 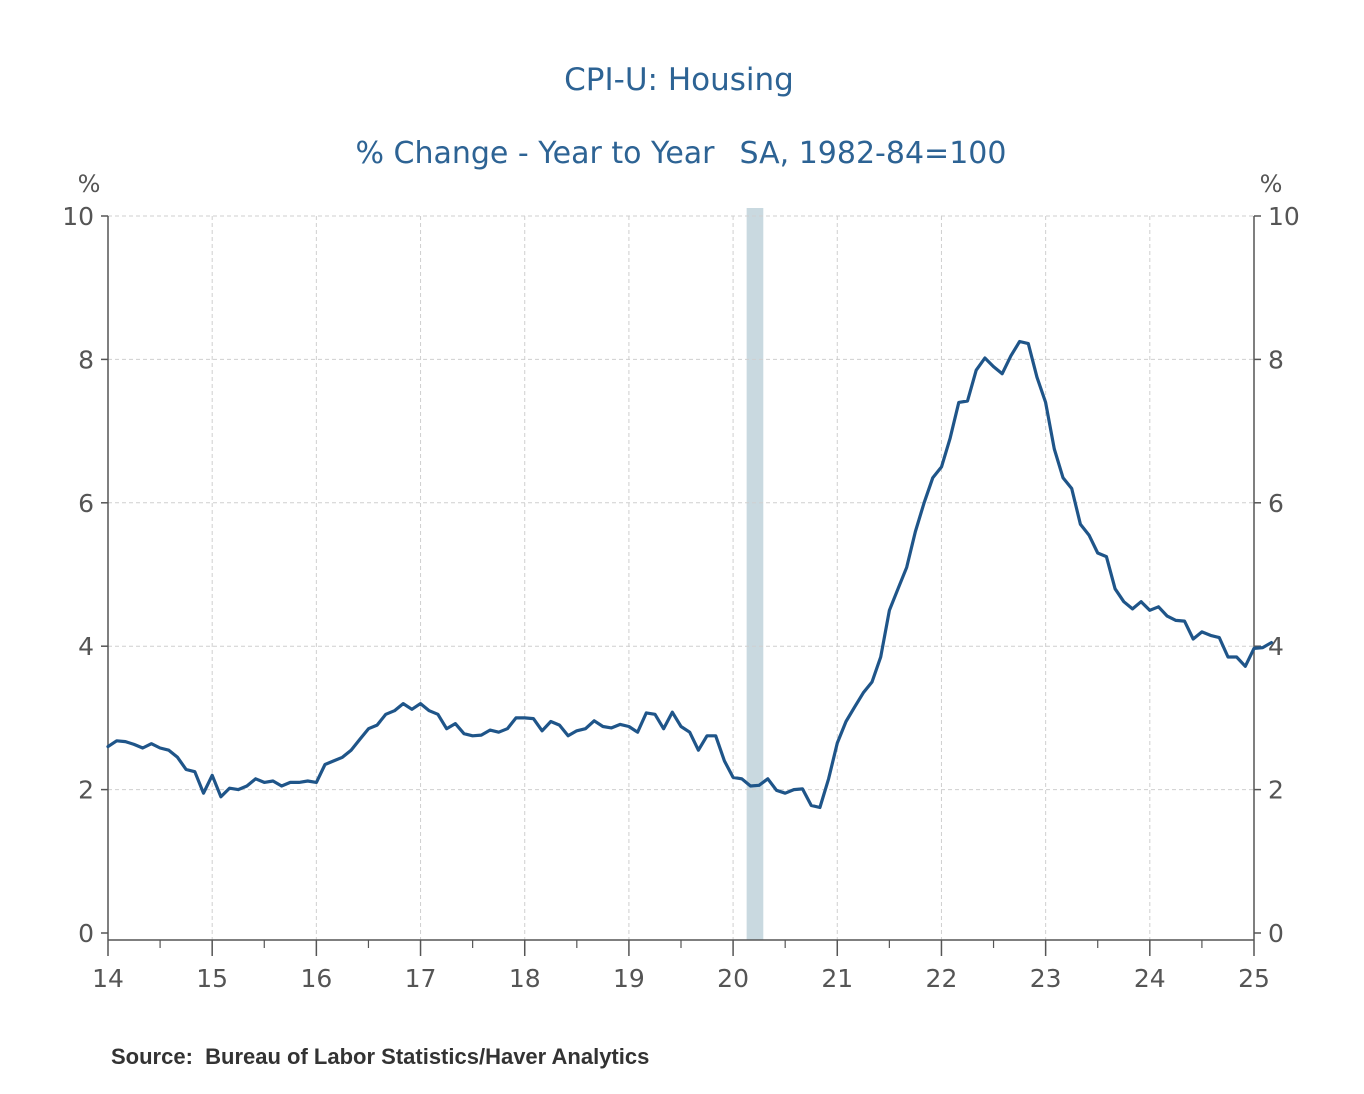 I want to click on recession-layer, so click(x=755, y=574).